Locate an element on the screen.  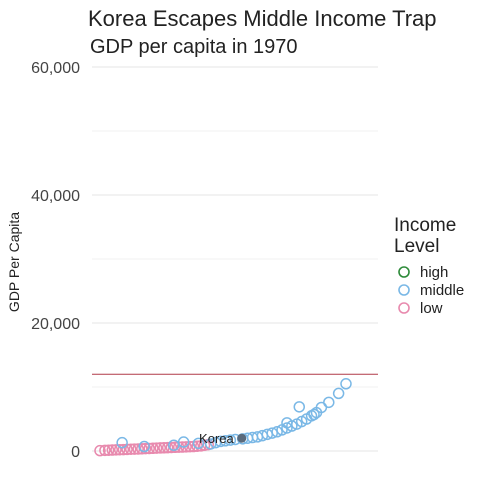
legend-title-line-2: Level is located at coordinates (416, 246).